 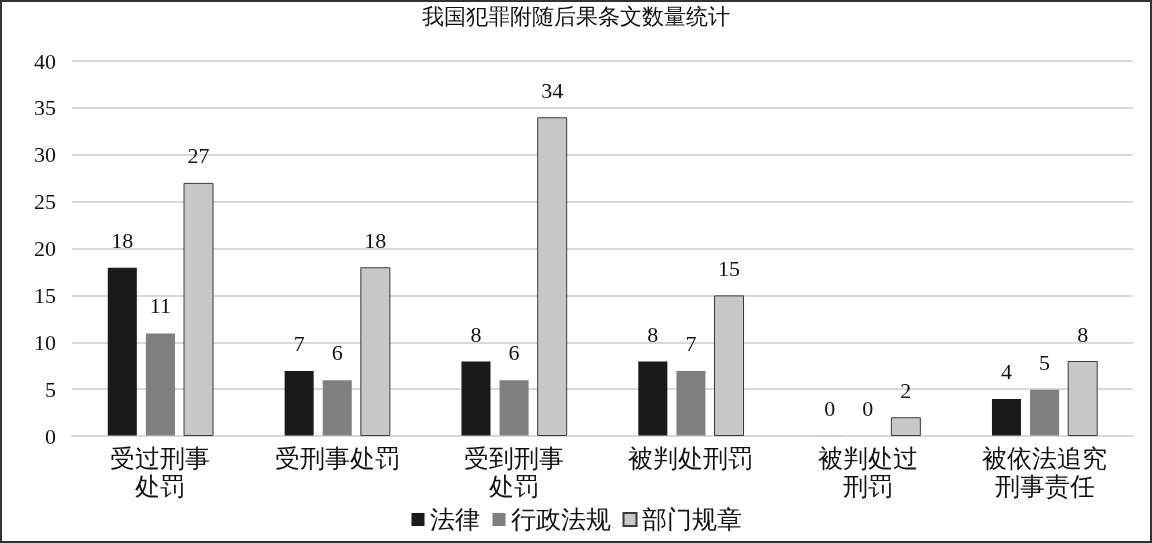 I want to click on data-label: 27, so click(x=198, y=156).